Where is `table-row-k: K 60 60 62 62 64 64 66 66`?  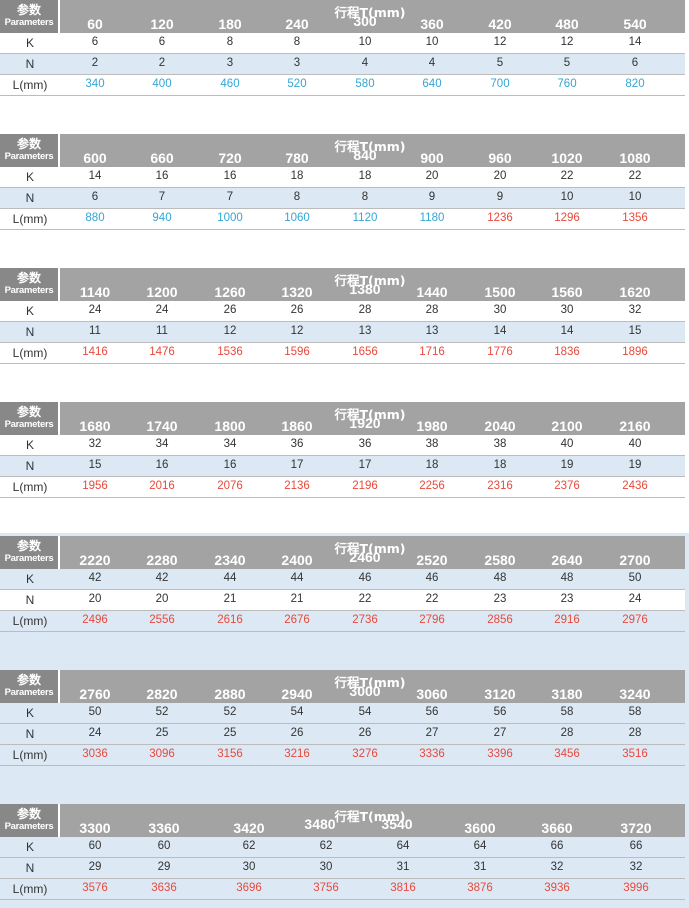 table-row-k: K 60 60 62 62 64 64 66 66 is located at coordinates (342, 847).